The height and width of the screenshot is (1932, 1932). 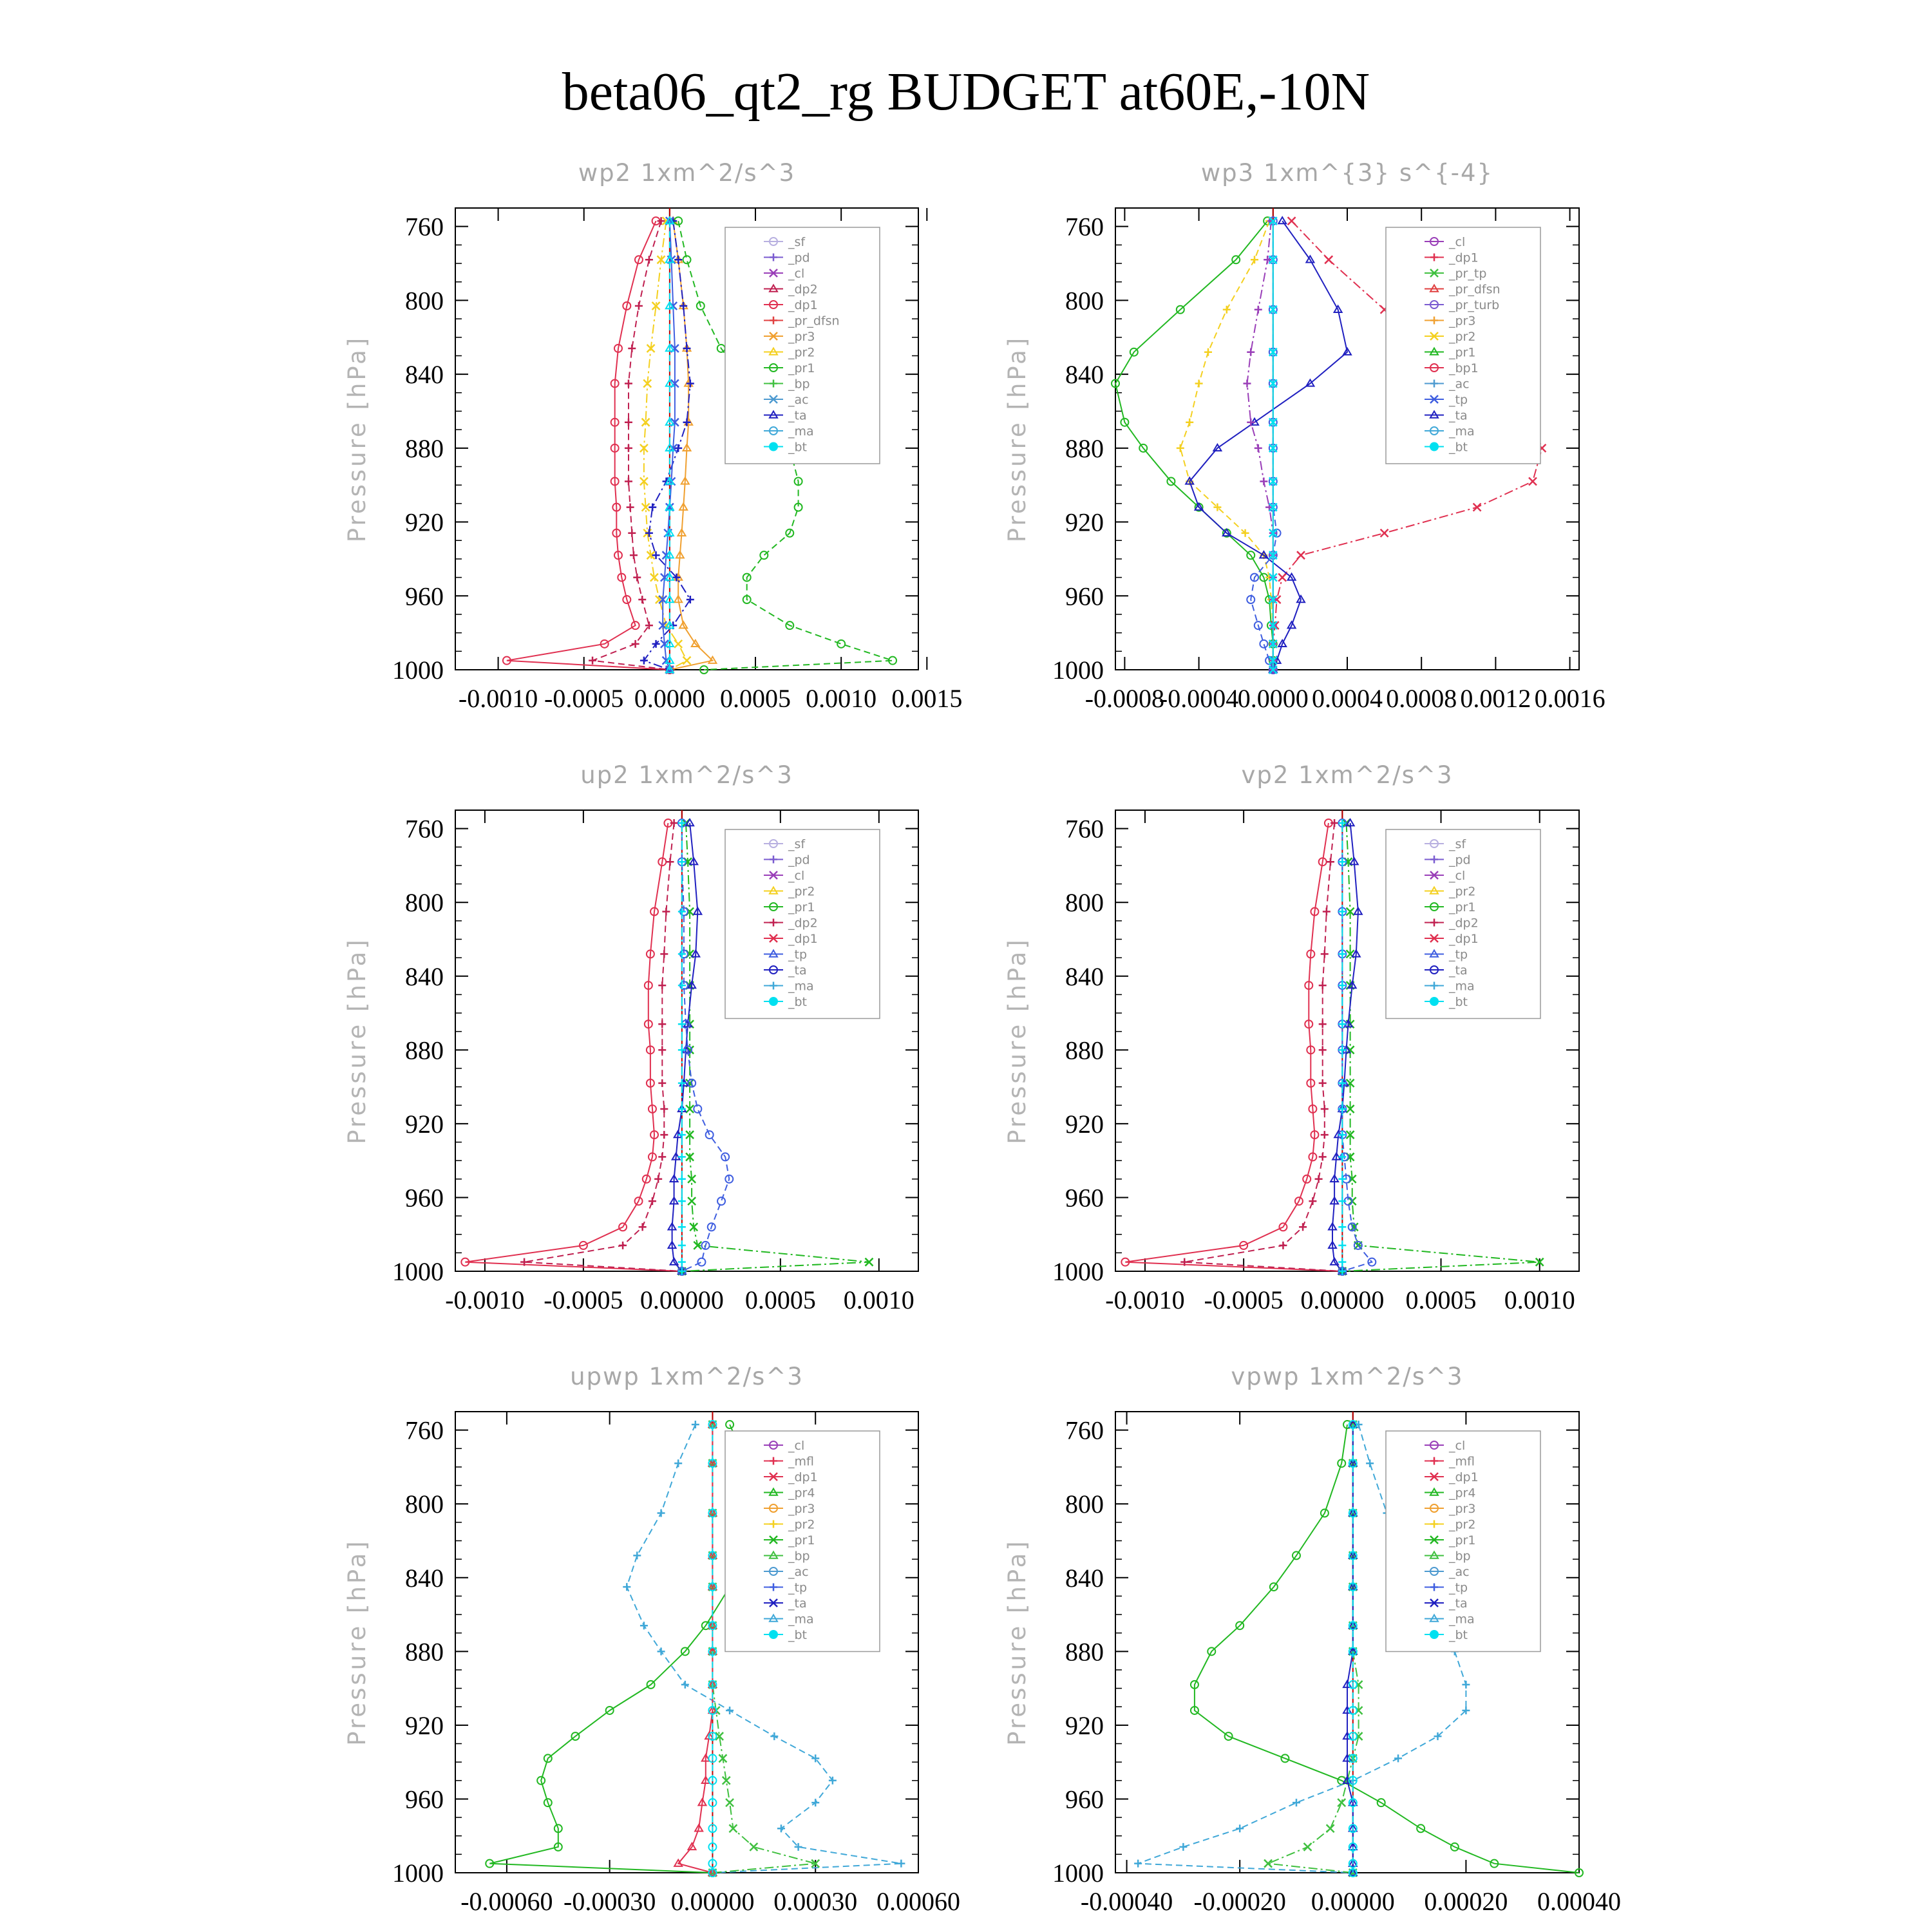 I want to click on y-tick-label: 760, so click(x=425, y=1430).